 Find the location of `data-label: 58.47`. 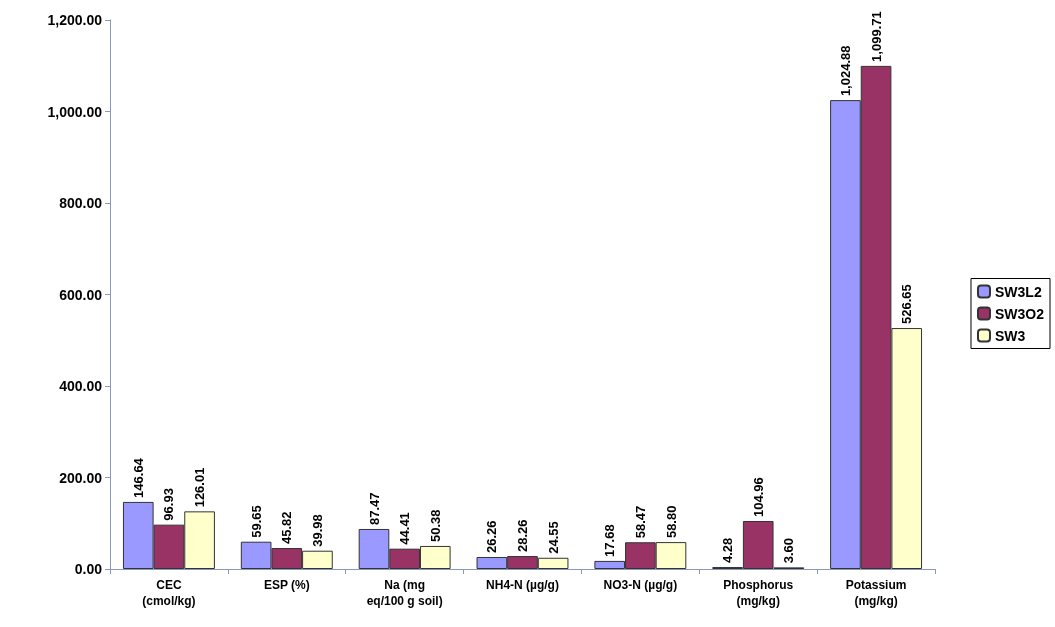

data-label: 58.47 is located at coordinates (640, 522).